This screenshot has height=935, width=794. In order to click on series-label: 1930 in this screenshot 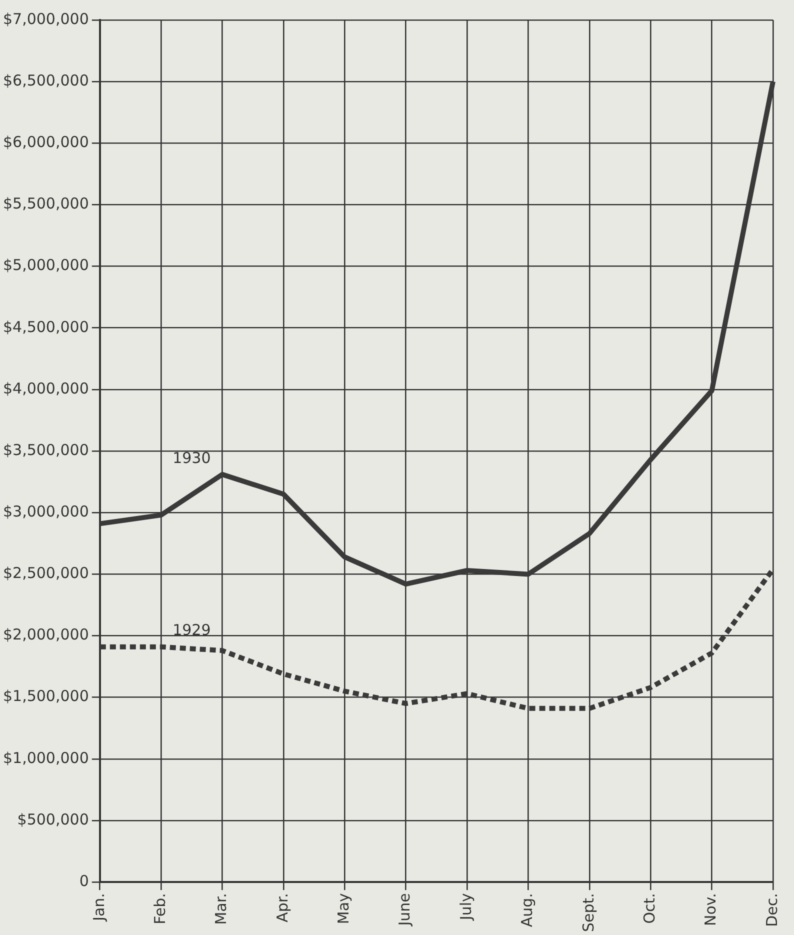, I will do `click(191, 457)`.